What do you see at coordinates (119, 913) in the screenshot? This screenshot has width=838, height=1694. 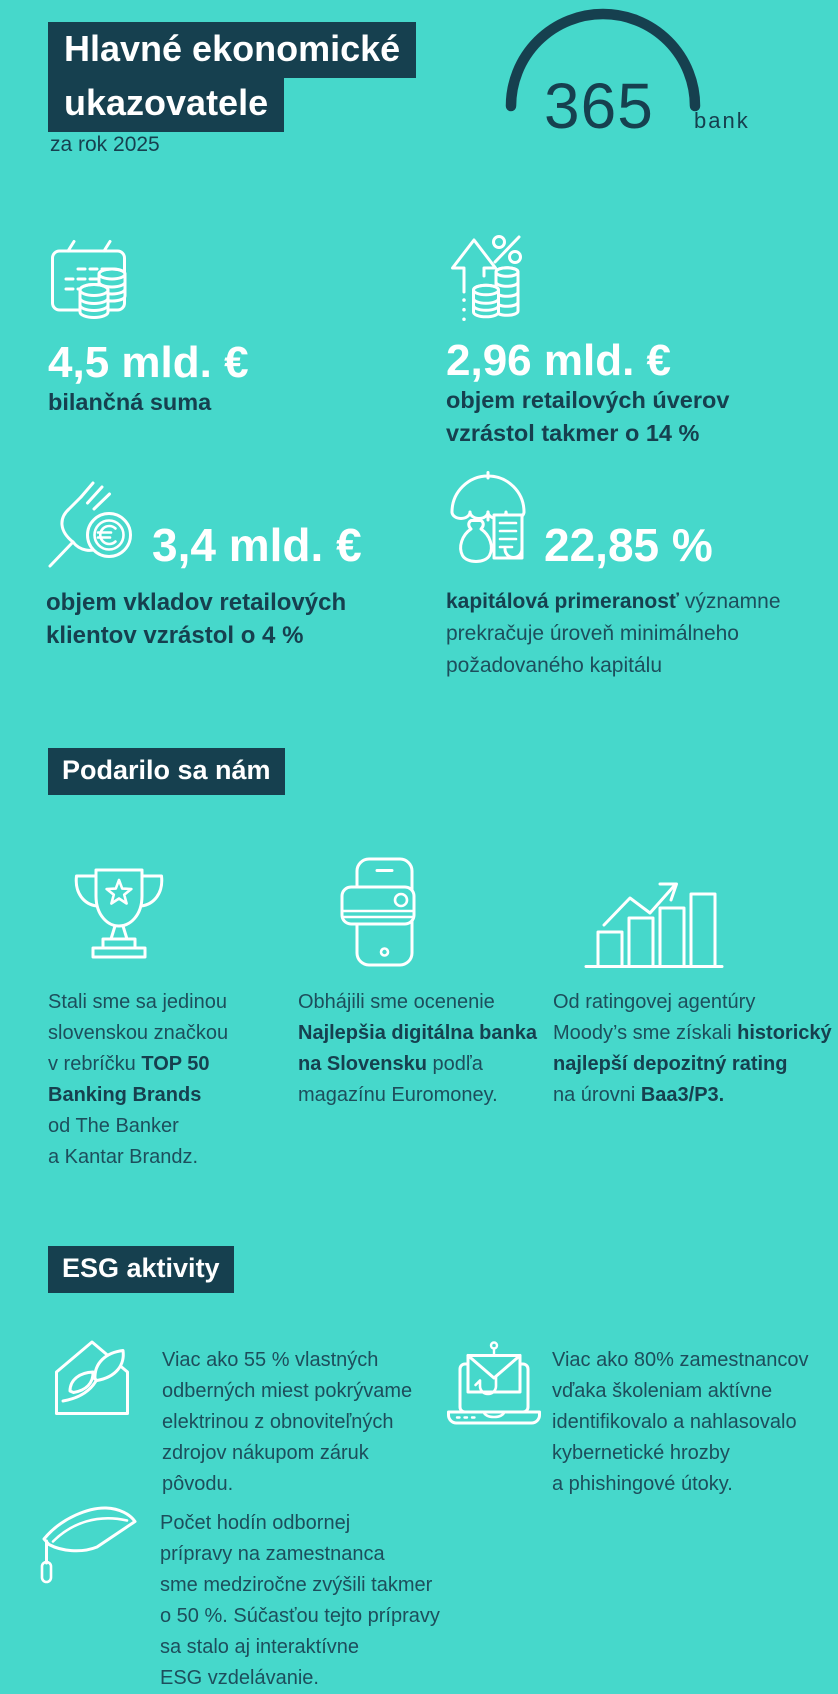 I see `trophy-icon` at bounding box center [119, 913].